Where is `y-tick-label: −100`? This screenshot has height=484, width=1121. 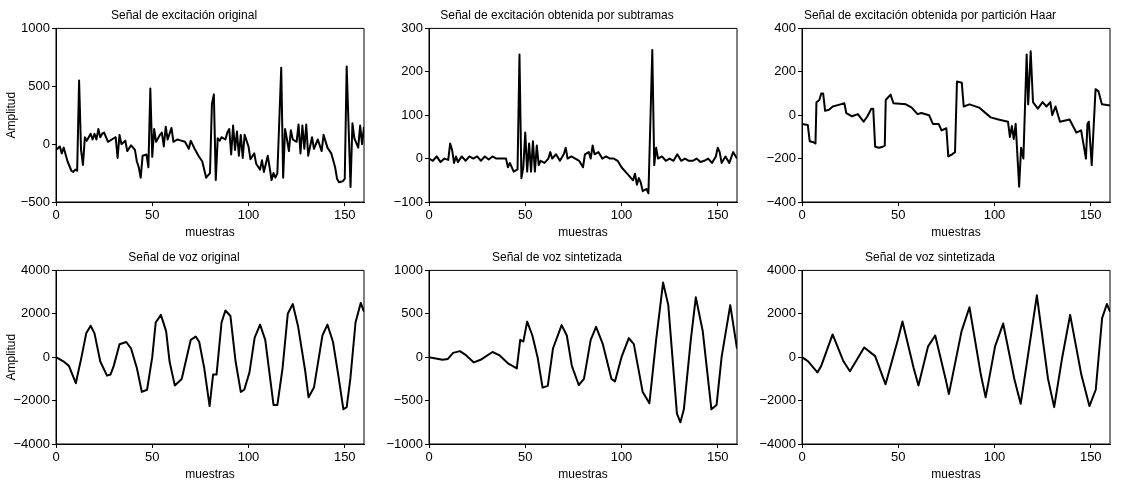 y-tick-label: −100 is located at coordinates (408, 201).